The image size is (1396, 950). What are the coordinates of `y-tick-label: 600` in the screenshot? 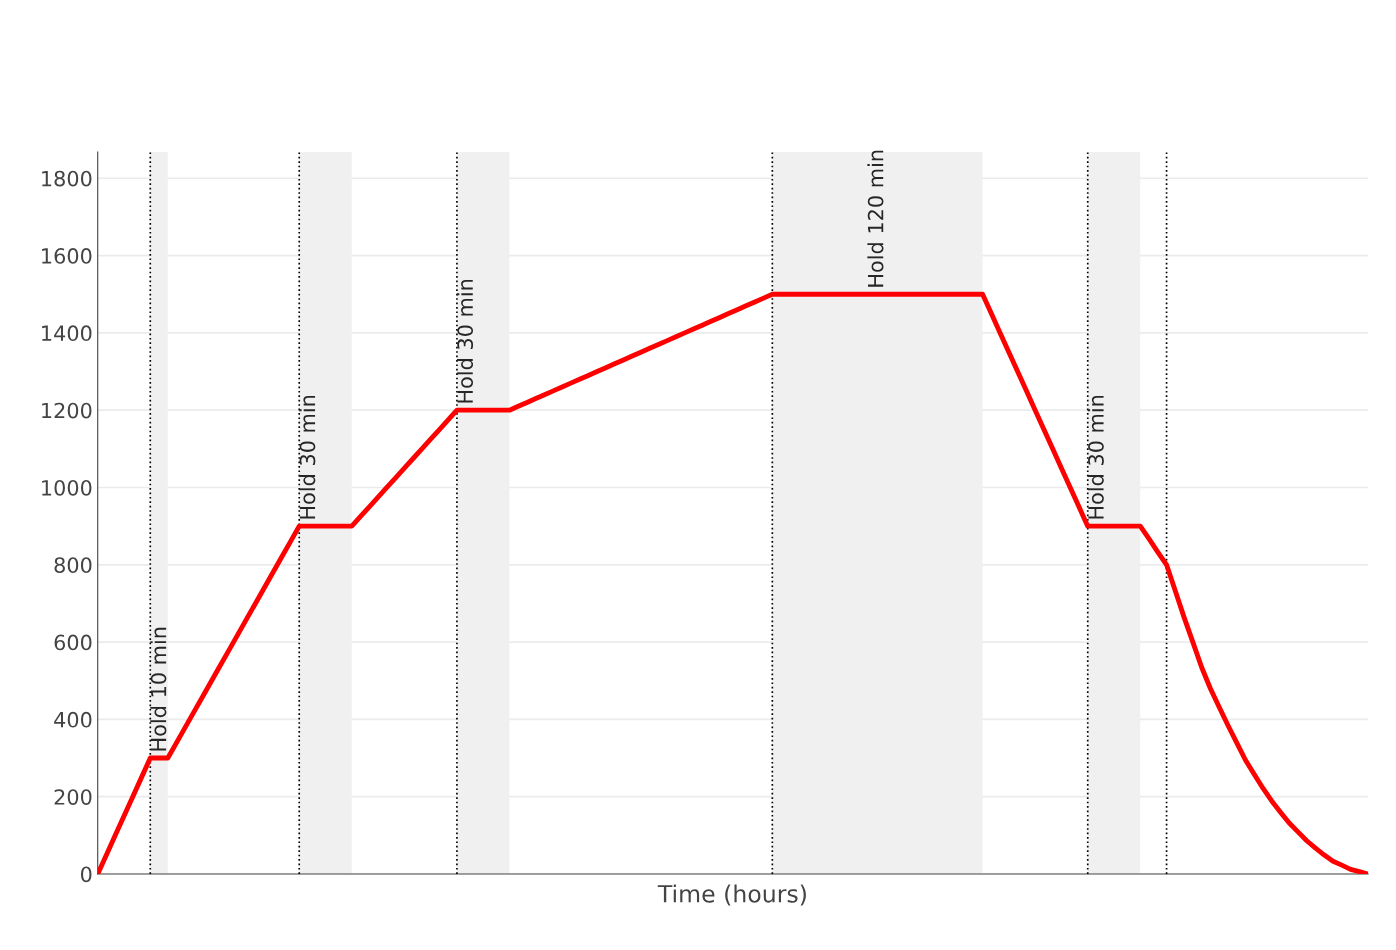 It's located at (73, 642).